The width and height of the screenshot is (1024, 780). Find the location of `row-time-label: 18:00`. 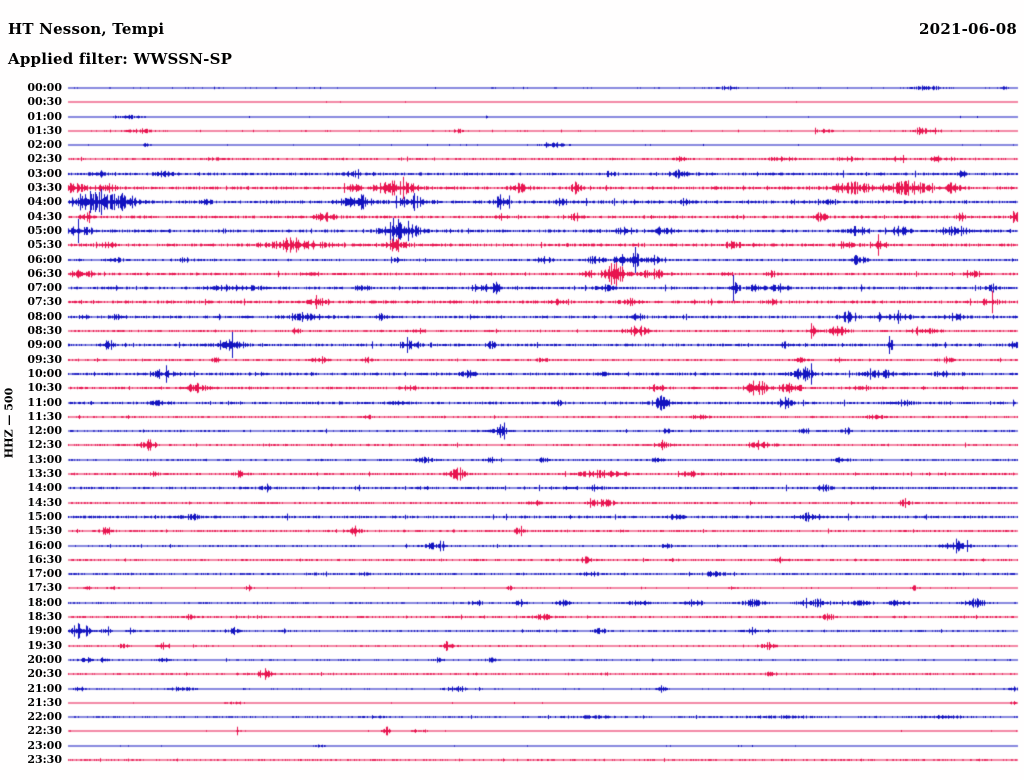

row-time-label: 18:00 is located at coordinates (44, 602).